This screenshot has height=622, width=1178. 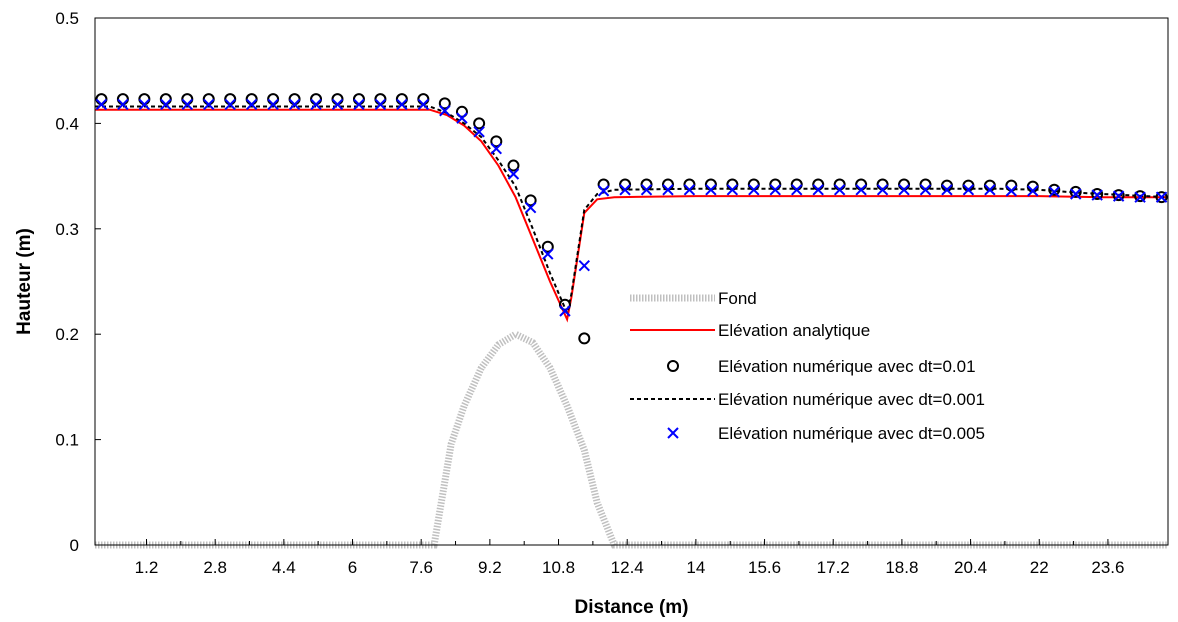 What do you see at coordinates (693, 298) in the screenshot?
I see `legend-item: Fond` at bounding box center [693, 298].